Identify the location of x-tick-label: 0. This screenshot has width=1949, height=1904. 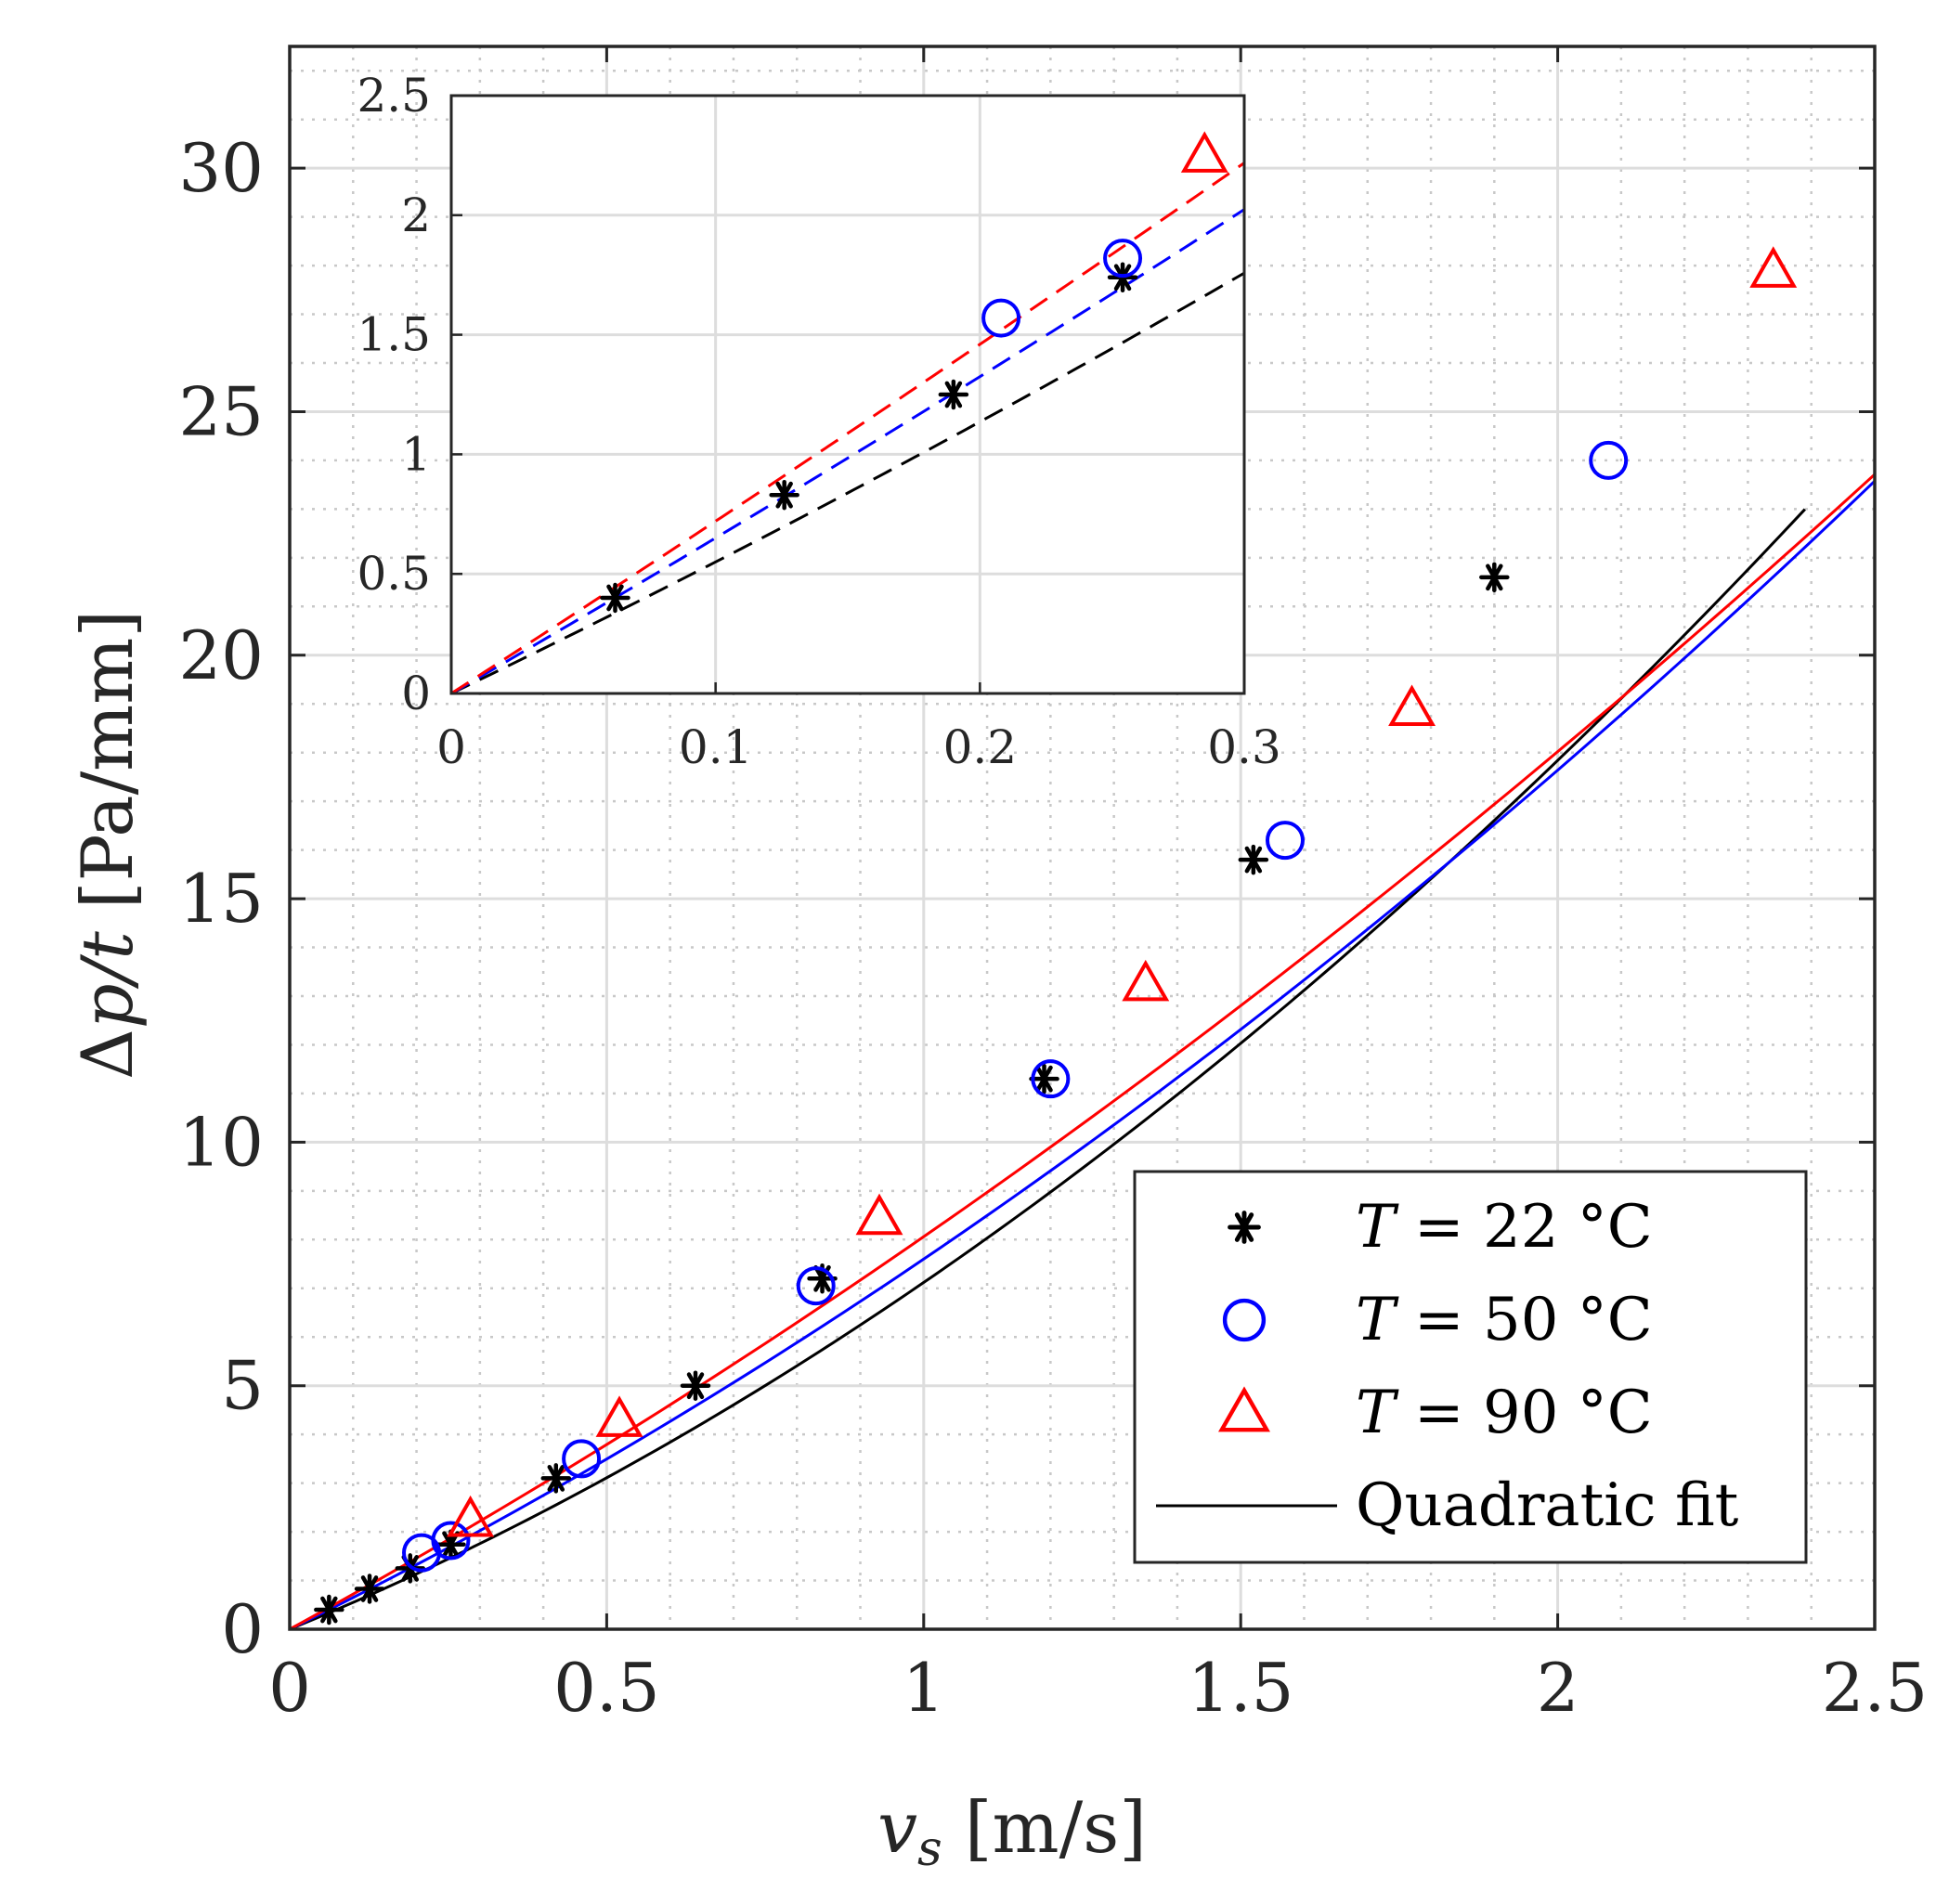
(289, 1688).